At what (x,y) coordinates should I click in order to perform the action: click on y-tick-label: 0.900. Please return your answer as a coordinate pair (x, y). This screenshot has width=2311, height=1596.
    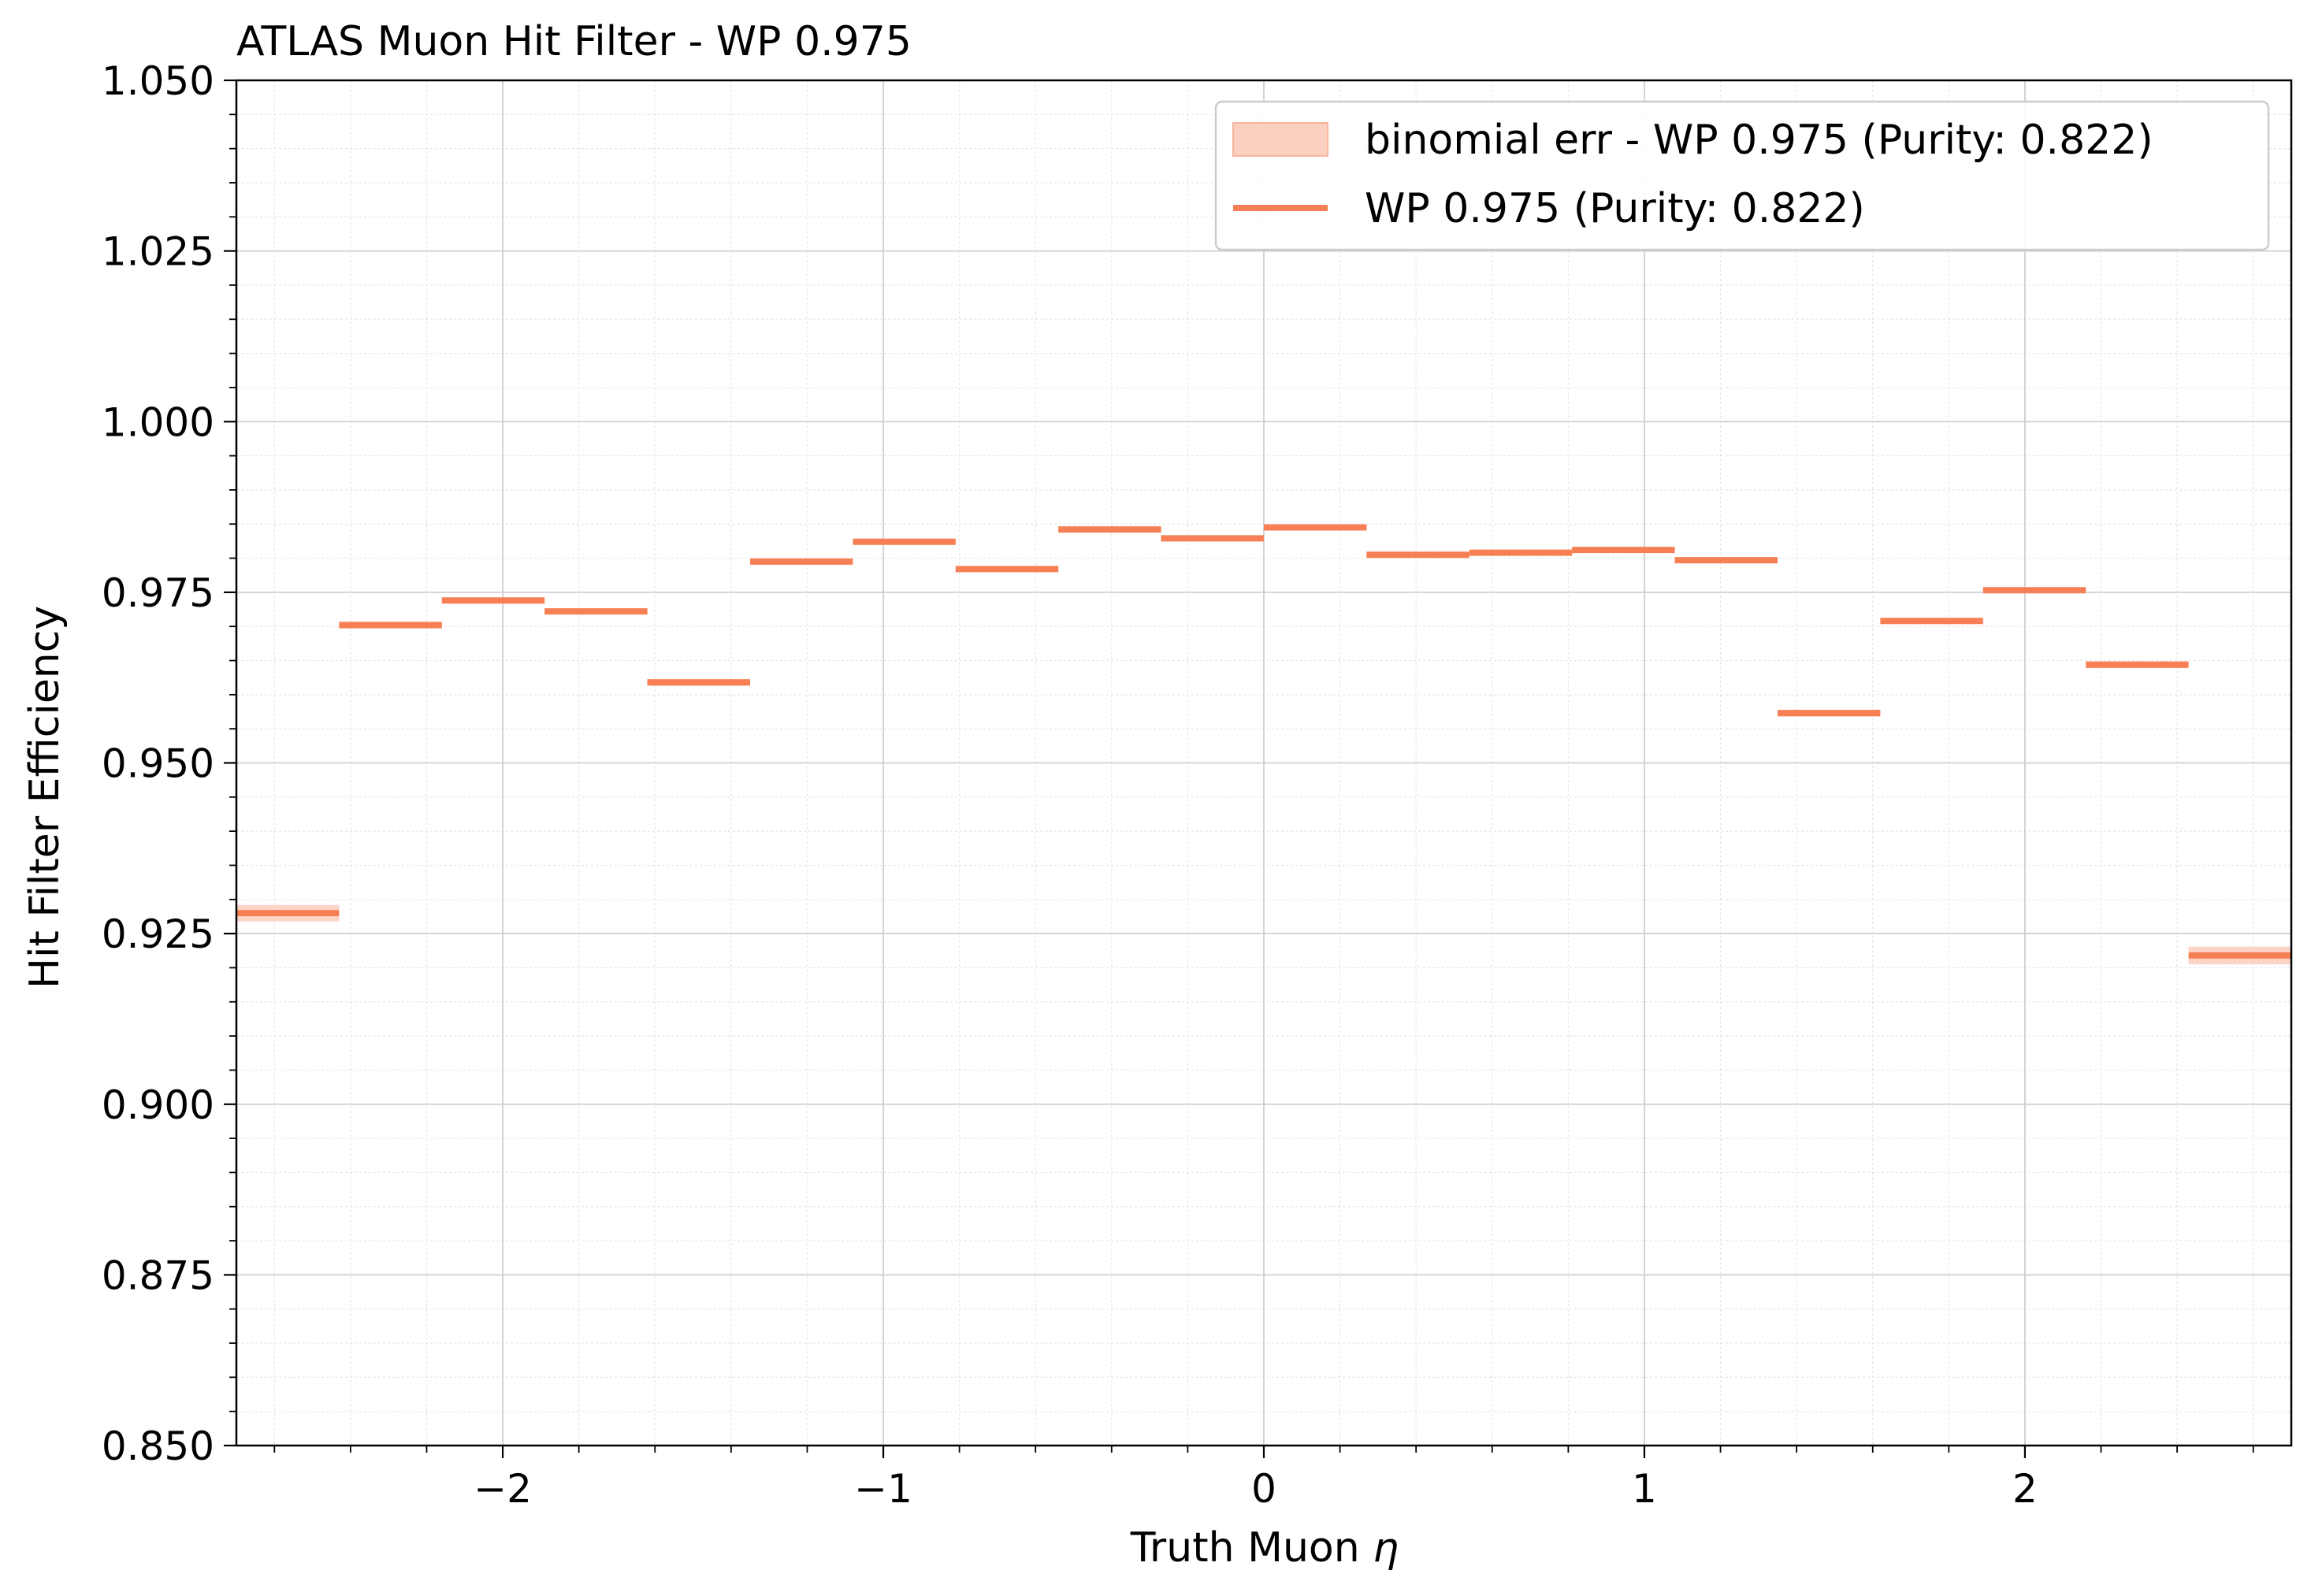
    Looking at the image, I should click on (158, 1105).